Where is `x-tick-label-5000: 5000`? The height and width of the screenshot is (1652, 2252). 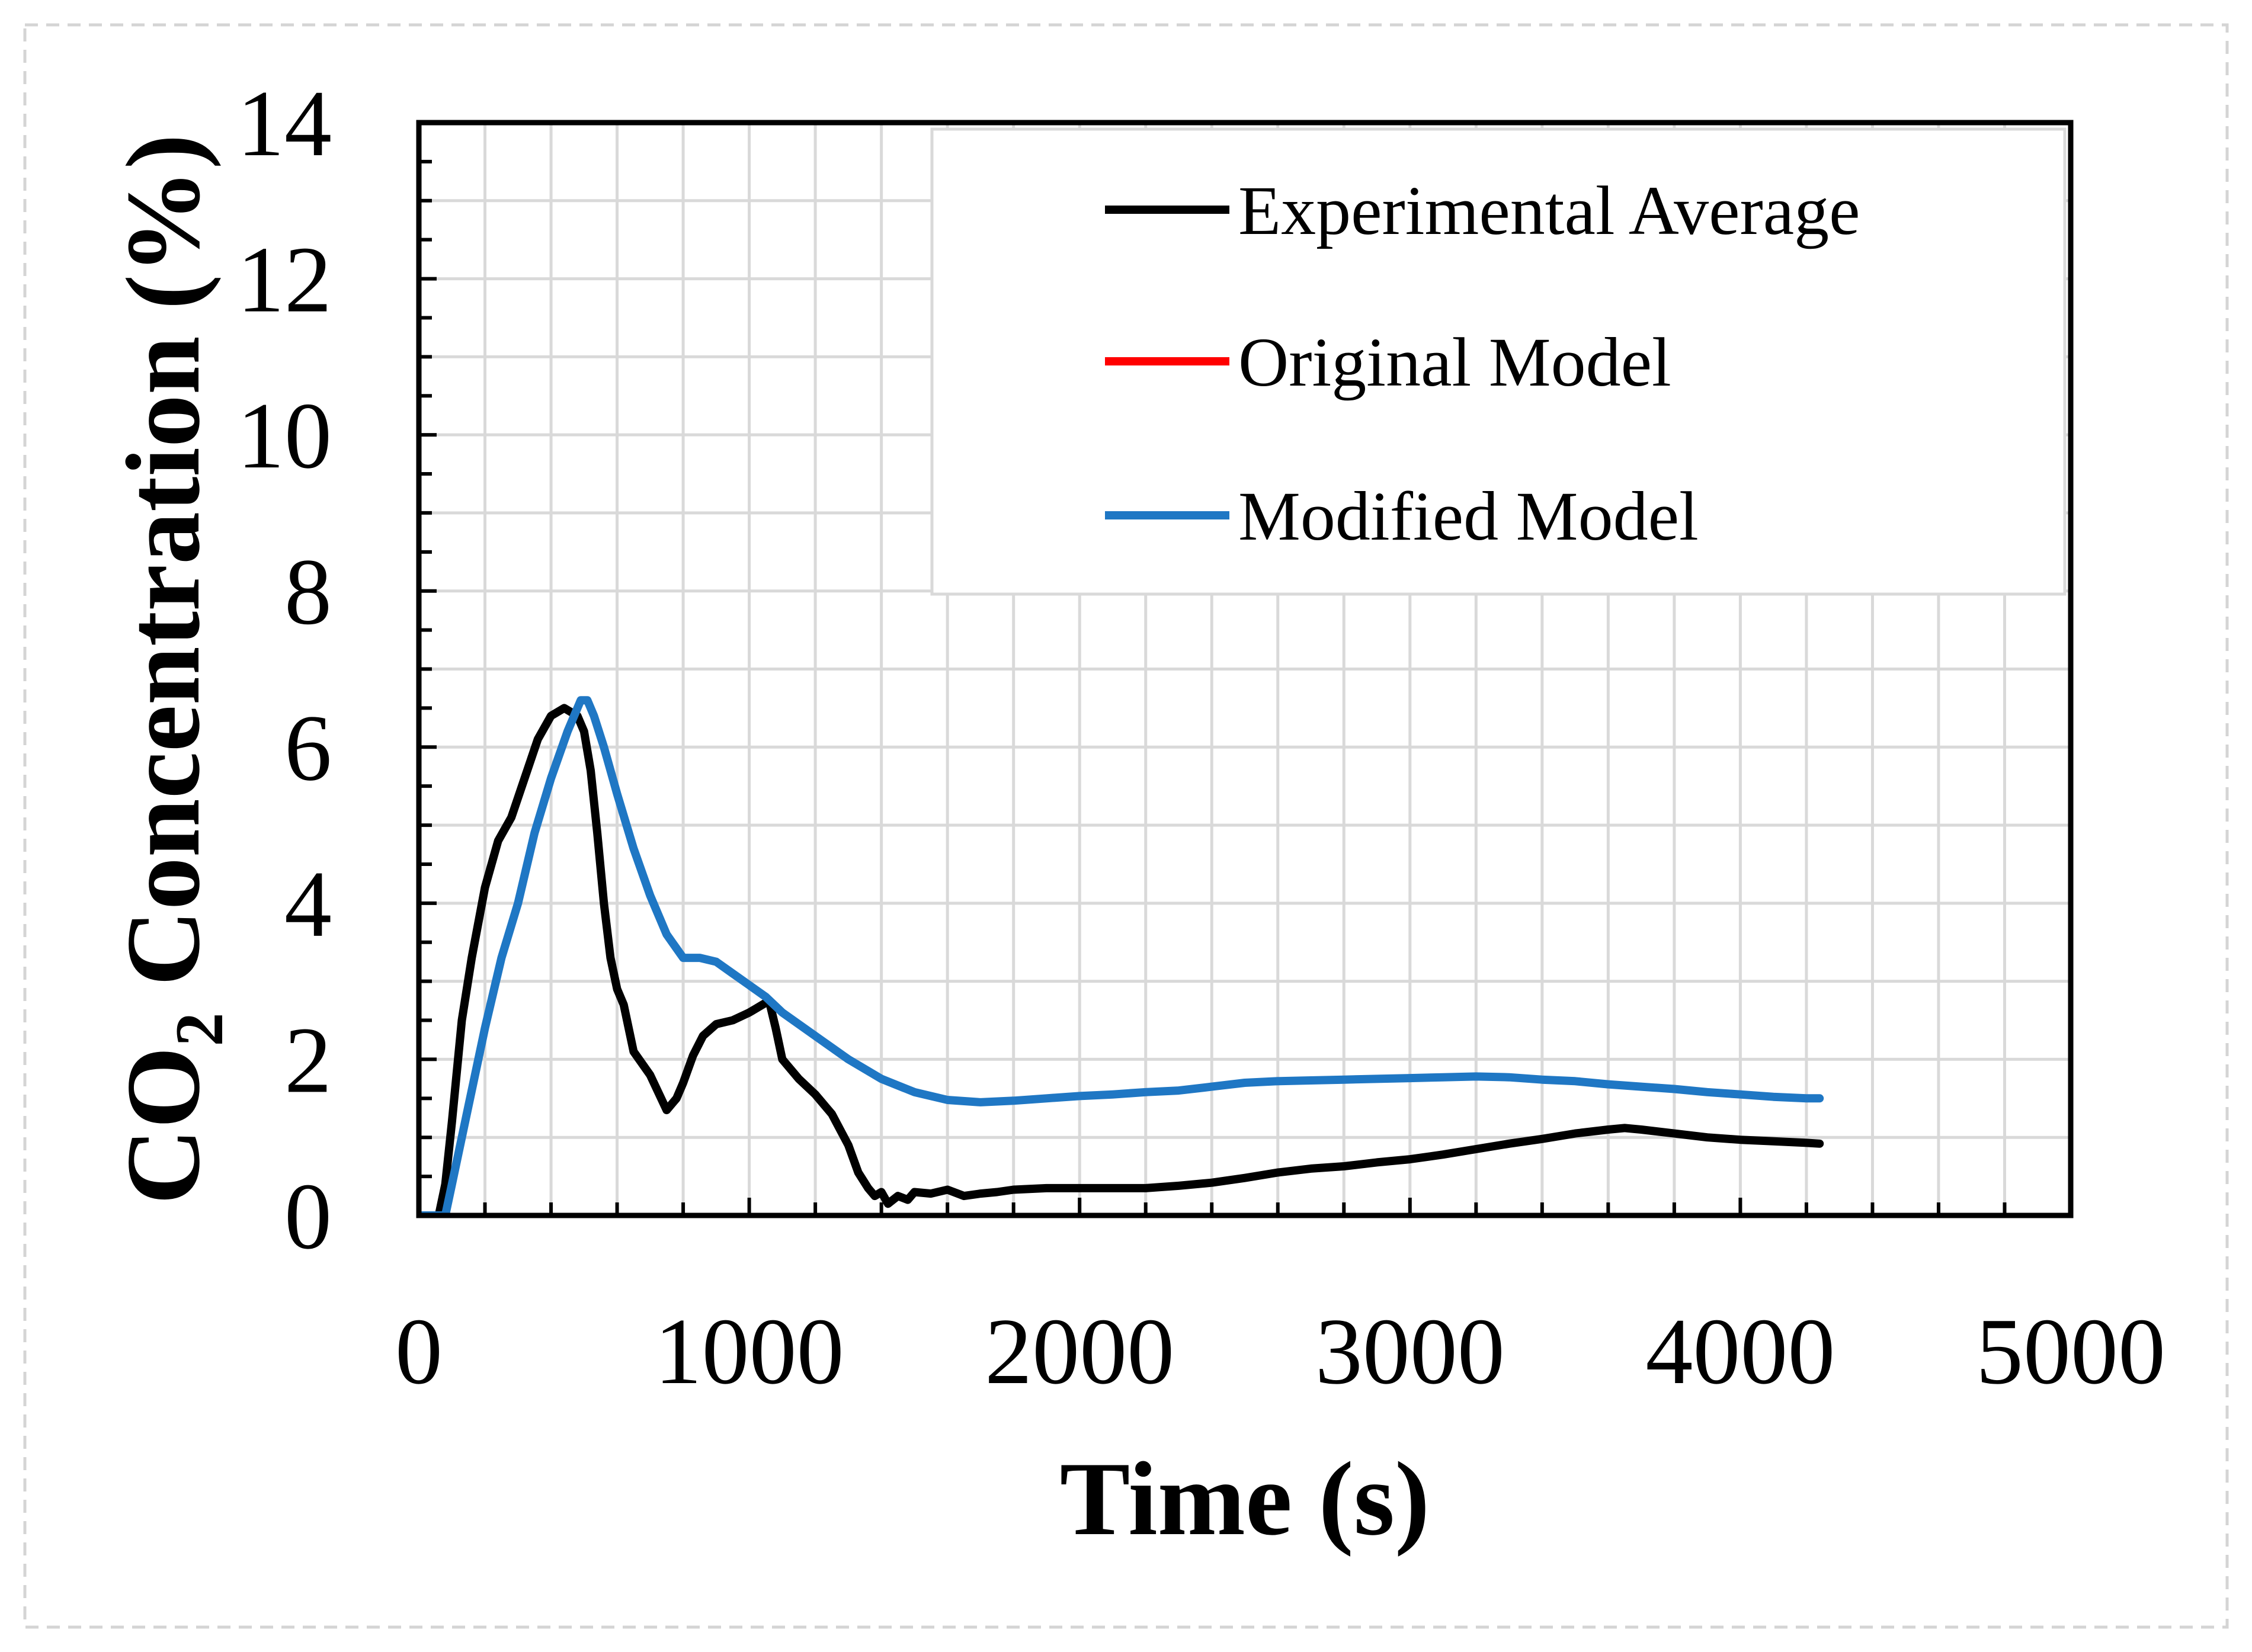
x-tick-label-5000: 5000 is located at coordinates (2070, 1351).